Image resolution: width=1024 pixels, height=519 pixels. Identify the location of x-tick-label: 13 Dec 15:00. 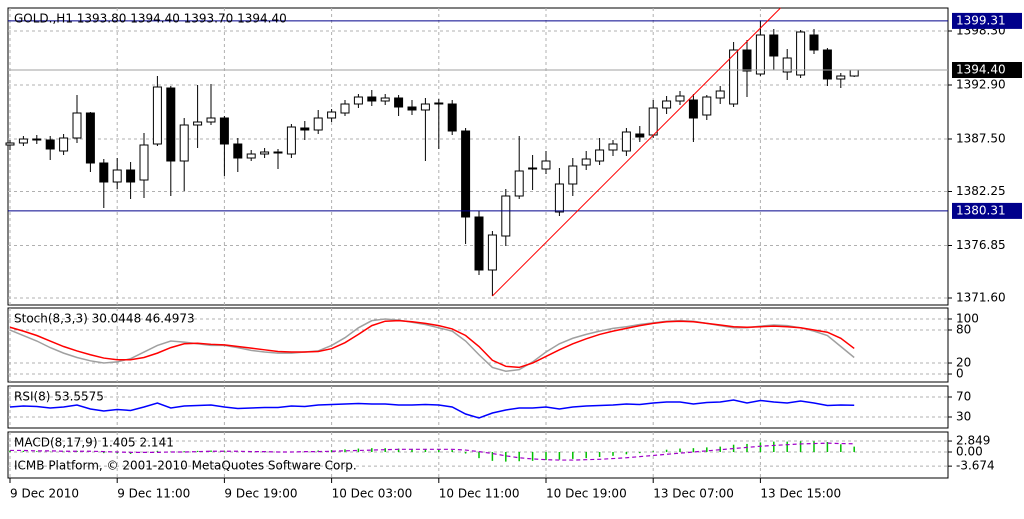
(800, 494).